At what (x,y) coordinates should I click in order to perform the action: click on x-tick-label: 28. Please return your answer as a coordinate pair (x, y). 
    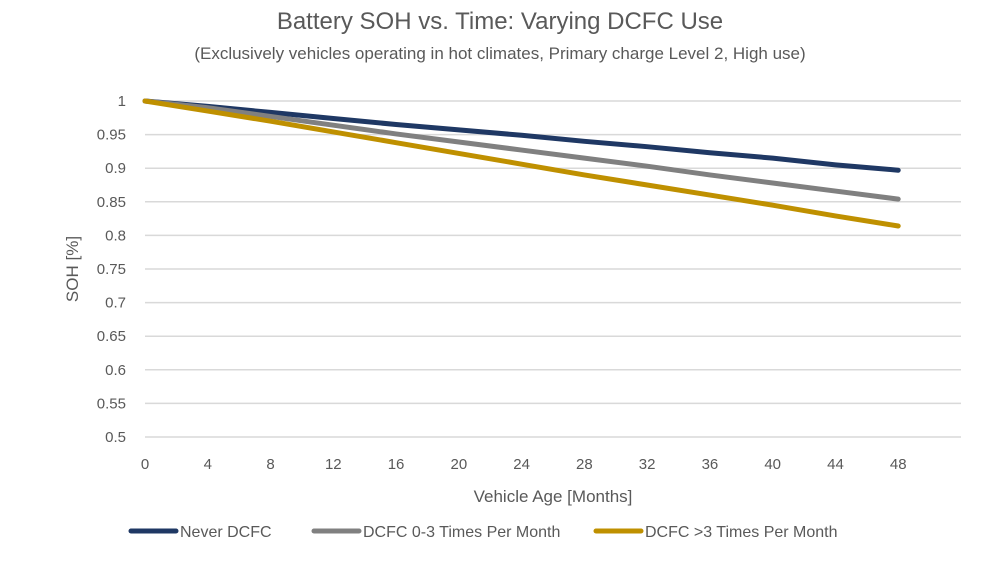
    Looking at the image, I should click on (584, 464).